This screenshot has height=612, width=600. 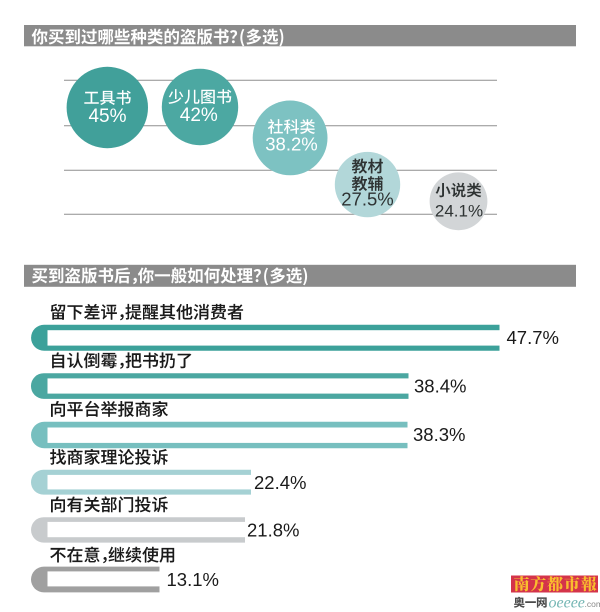 What do you see at coordinates (592, 604) in the screenshot?
I see `svg-text: .com` at bounding box center [592, 604].